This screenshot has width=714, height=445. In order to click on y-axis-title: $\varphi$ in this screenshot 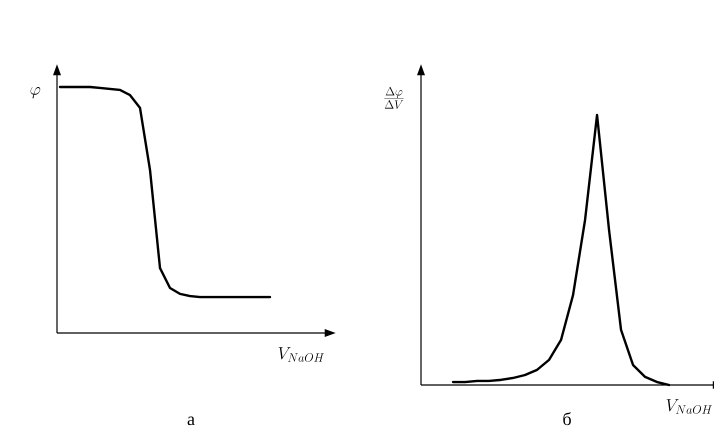, I will do `click(35, 92)`.